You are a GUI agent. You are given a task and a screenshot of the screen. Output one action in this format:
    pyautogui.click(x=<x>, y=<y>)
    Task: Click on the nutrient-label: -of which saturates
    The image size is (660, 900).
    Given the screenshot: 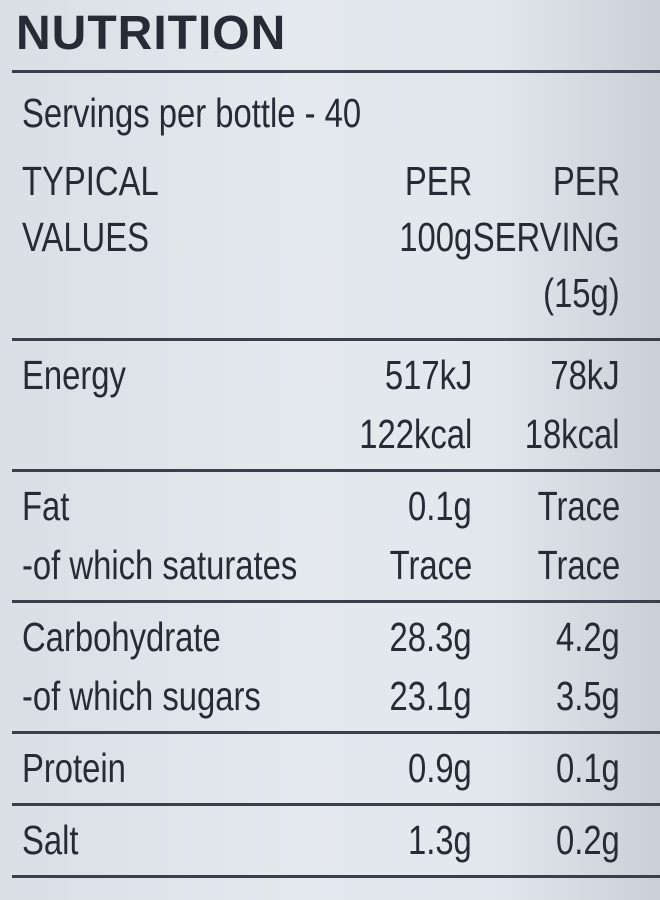 What is the action you would take?
    pyautogui.click(x=160, y=565)
    